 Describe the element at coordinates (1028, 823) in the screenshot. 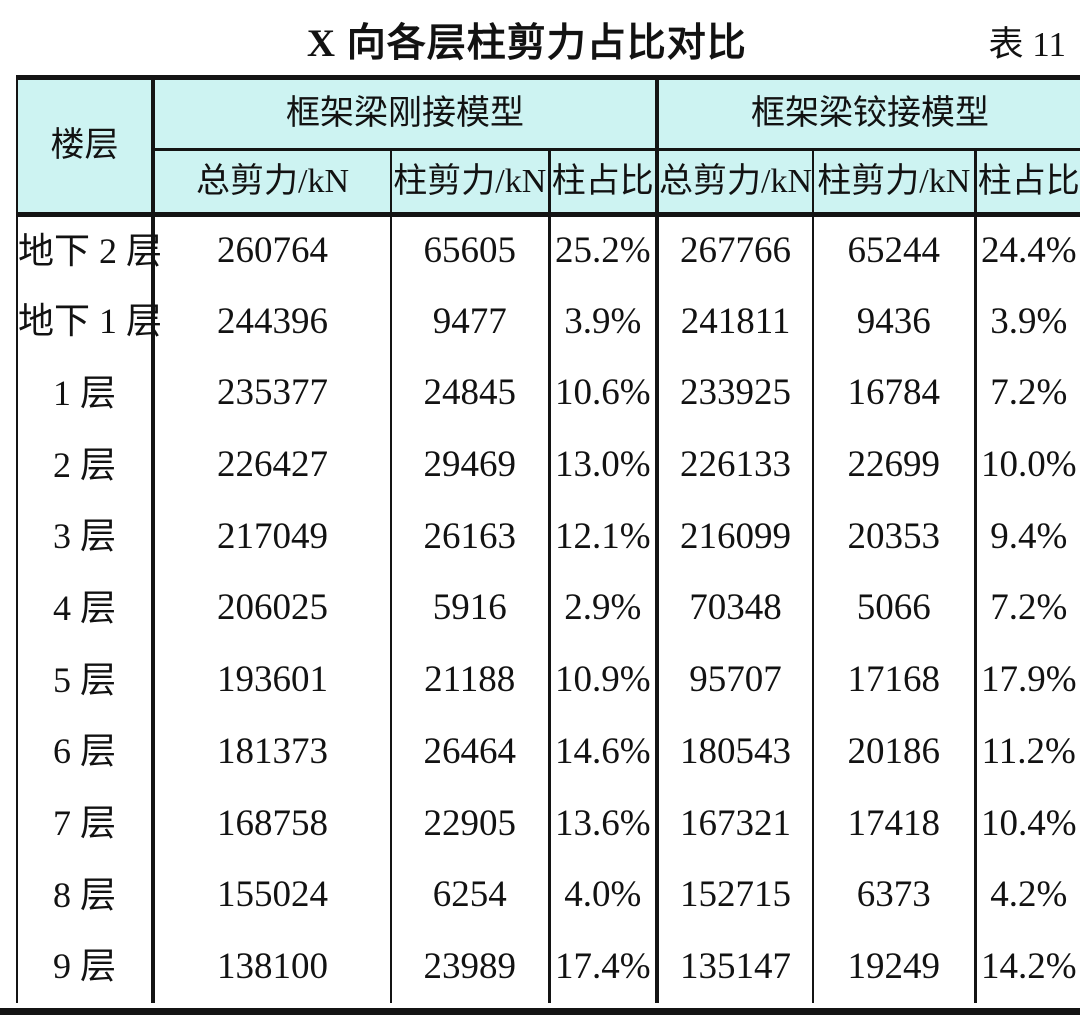

I see `cell-hinged-column-ratio: 10.4%` at that location.